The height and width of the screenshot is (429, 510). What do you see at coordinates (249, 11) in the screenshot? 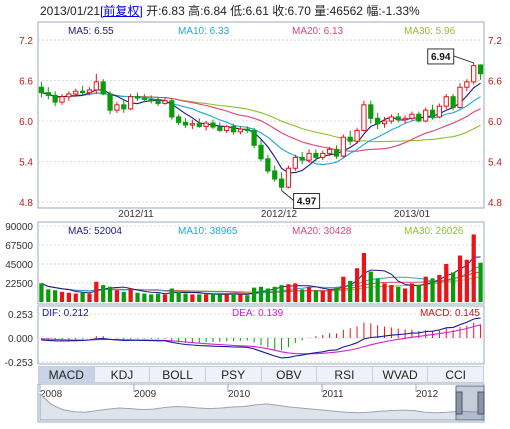
I see `quote-low: 低:6.61` at bounding box center [249, 11].